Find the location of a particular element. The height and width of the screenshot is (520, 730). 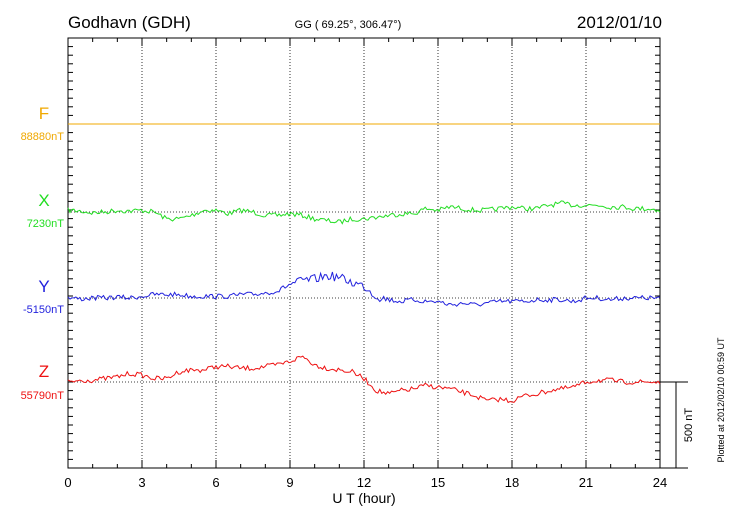

scale-bar-label: 500 nT is located at coordinates (689, 425).